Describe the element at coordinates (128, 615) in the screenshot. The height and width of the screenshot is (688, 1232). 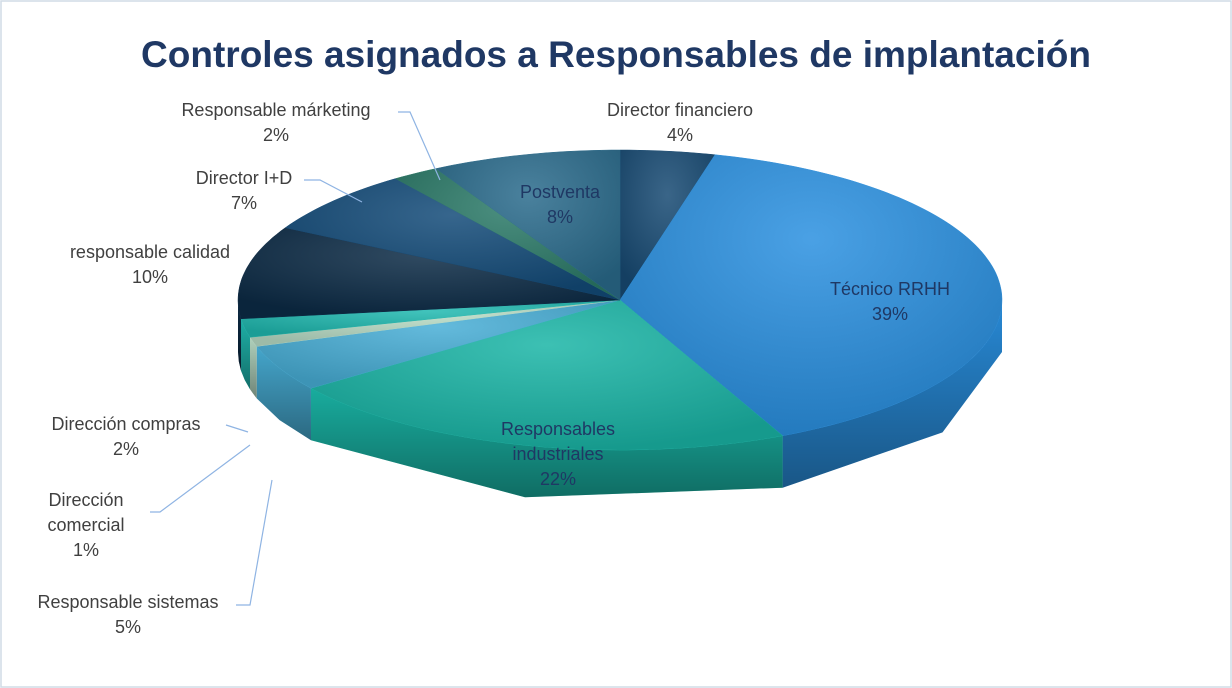
I see `data-label: Responsable sistemas 5%` at that location.